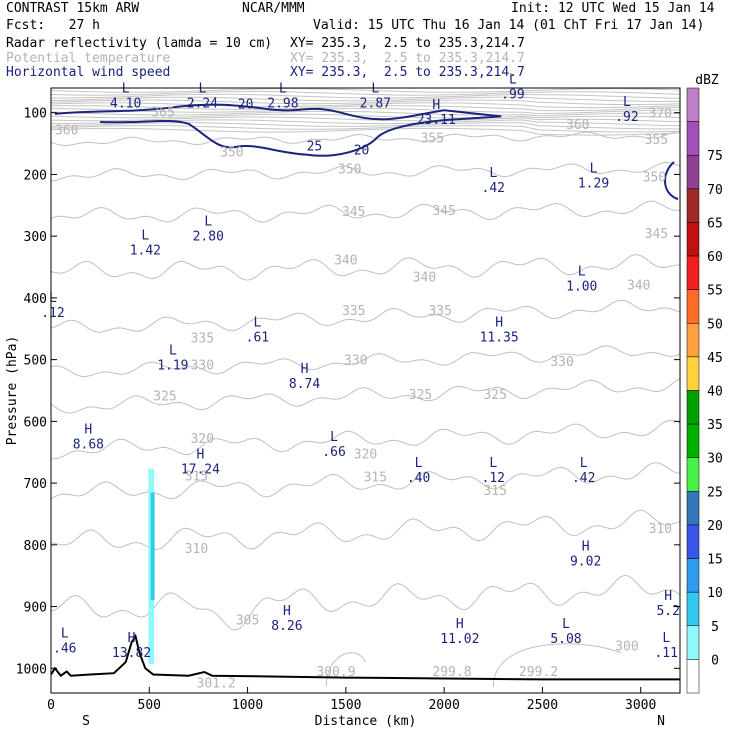 Image resolution: width=740 pixels, height=740 pixels. What do you see at coordinates (715, 459) in the screenshot?
I see `colorbar-level-label: 30` at bounding box center [715, 459].